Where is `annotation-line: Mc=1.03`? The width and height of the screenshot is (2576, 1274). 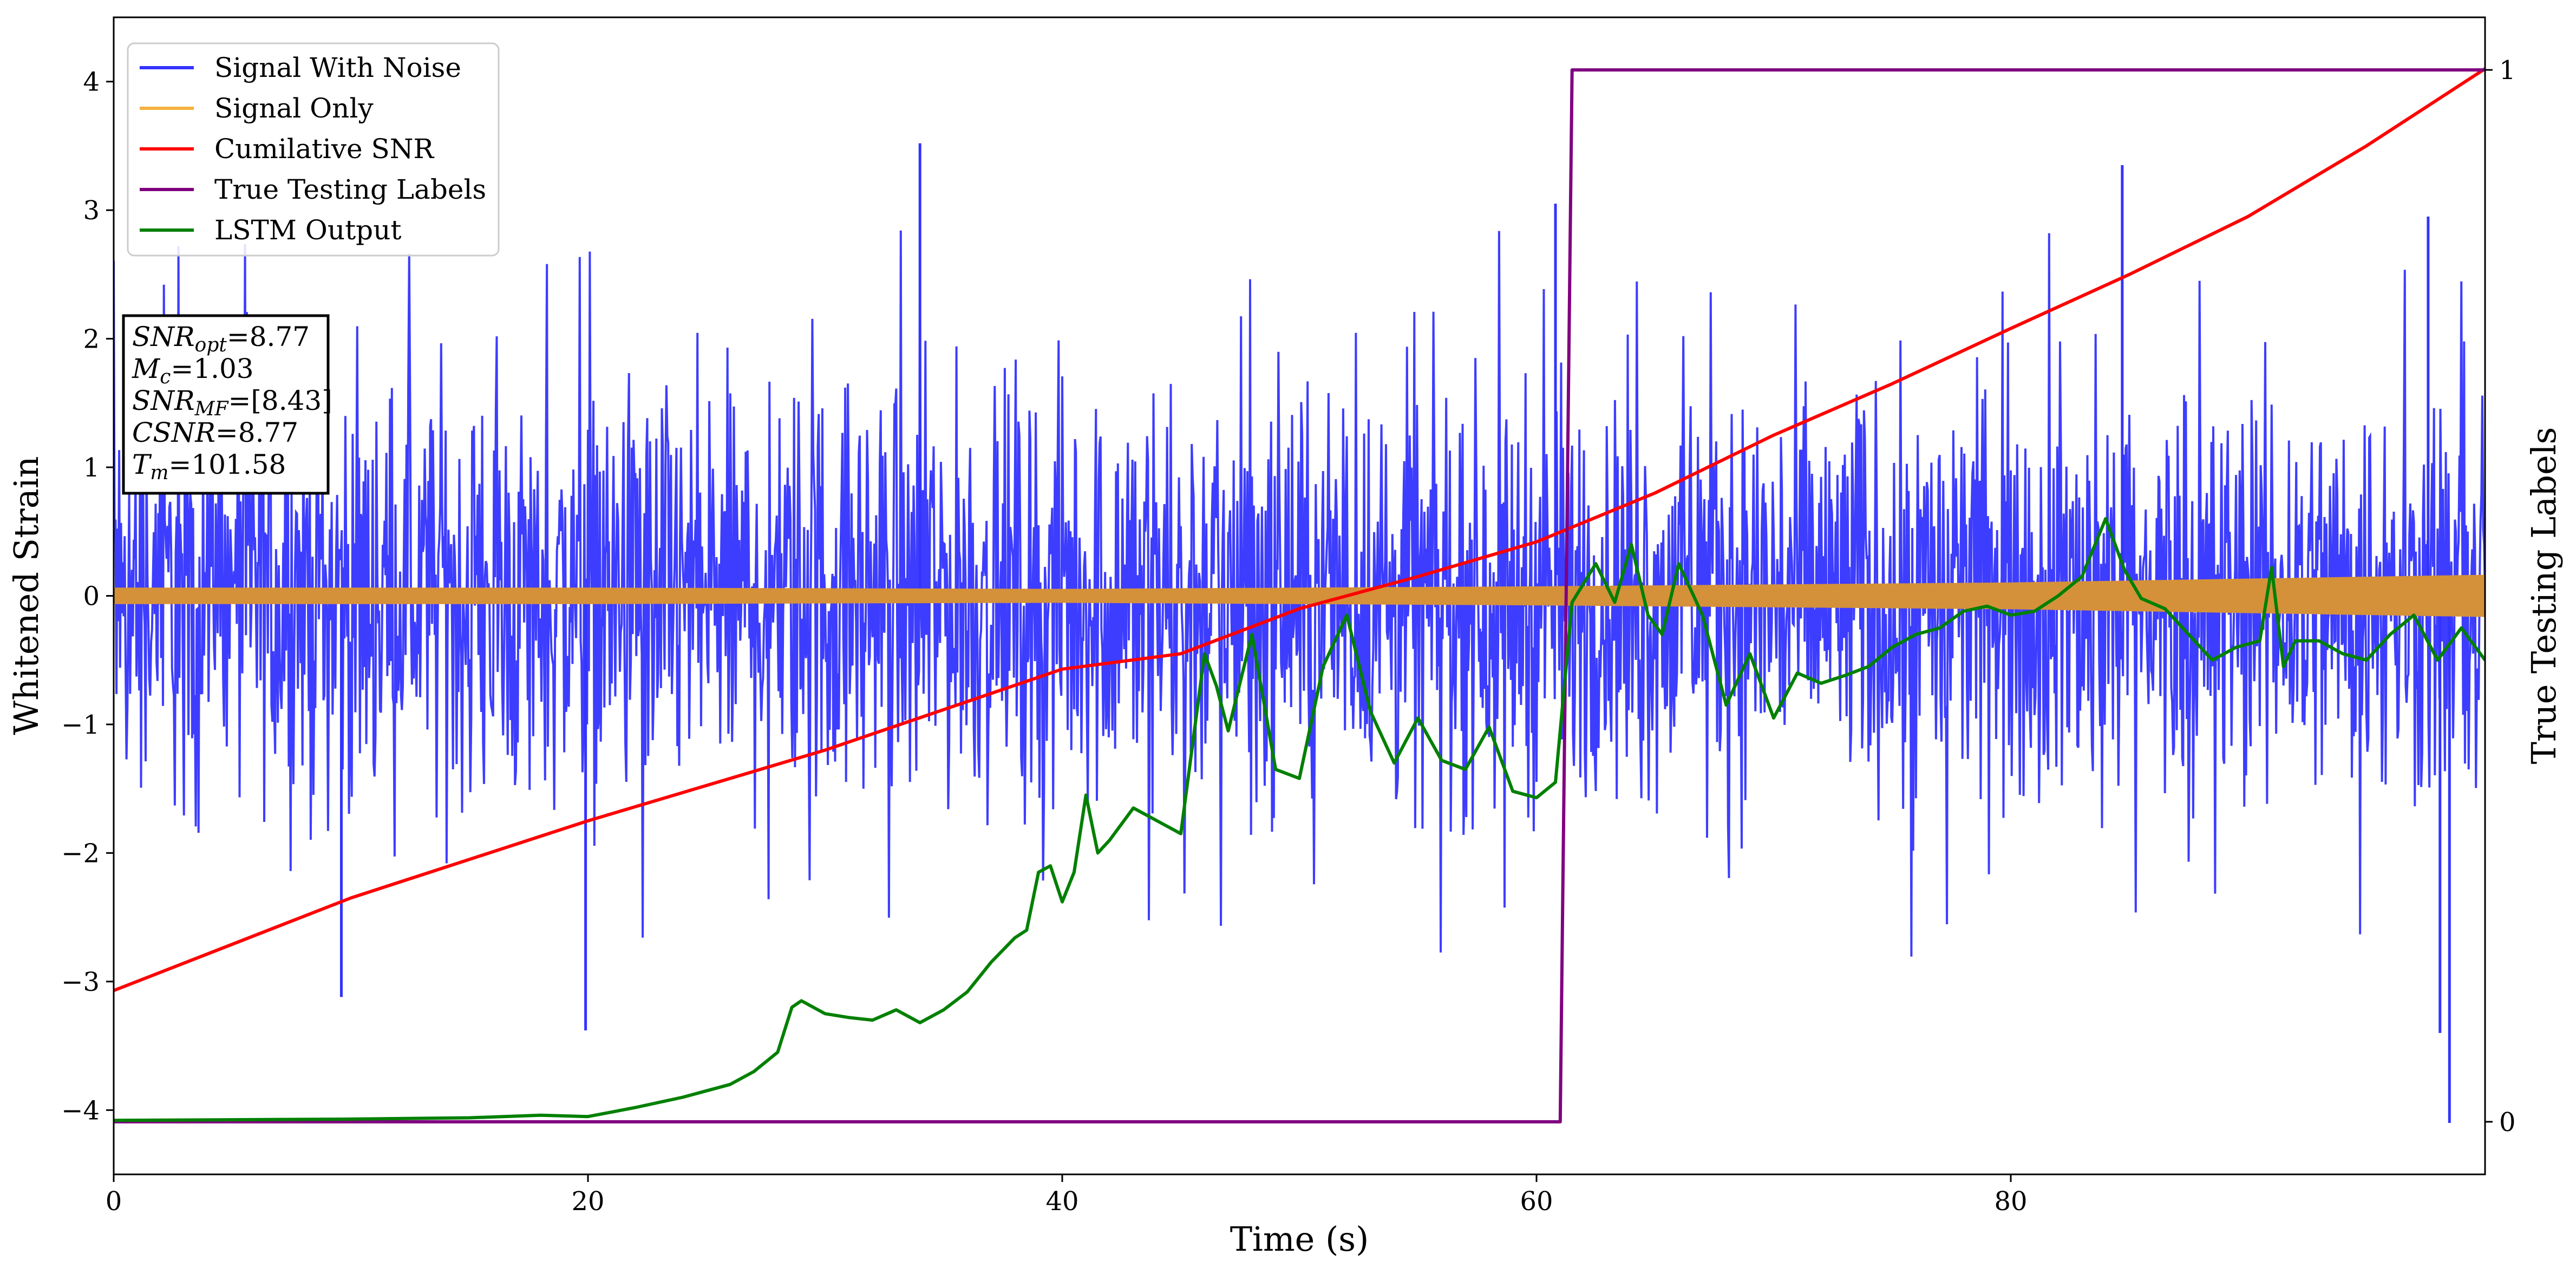
annotation-line: Mc=1.03 is located at coordinates (193, 370).